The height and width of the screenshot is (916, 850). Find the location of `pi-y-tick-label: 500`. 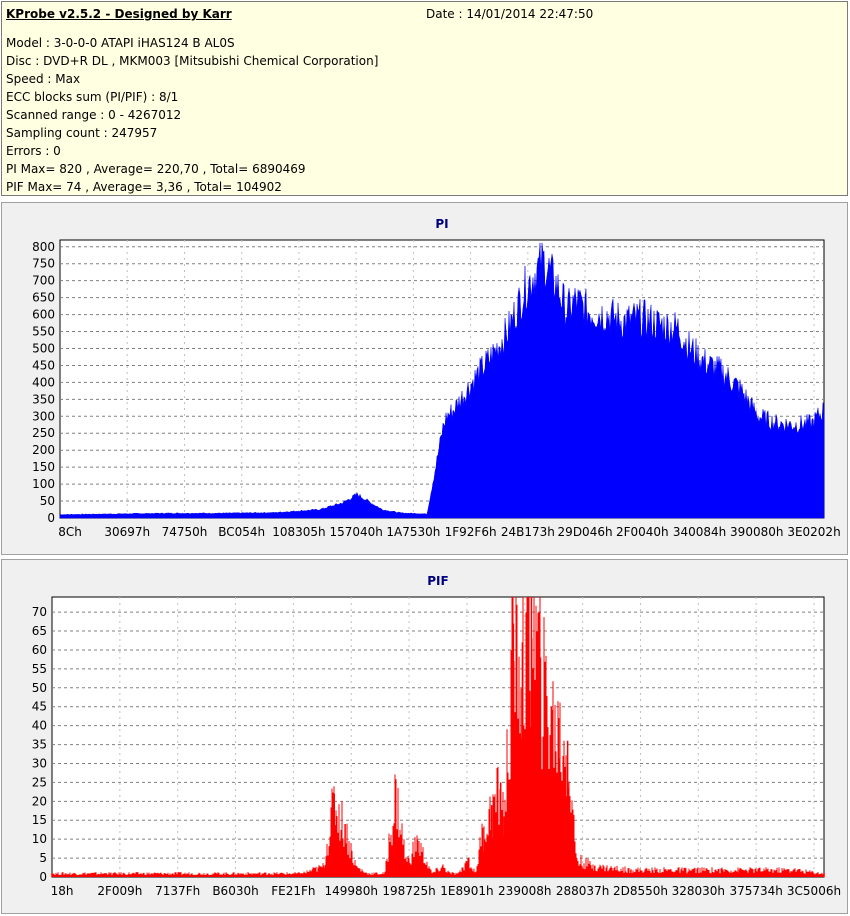

pi-y-tick-label: 500 is located at coordinates (43, 348).